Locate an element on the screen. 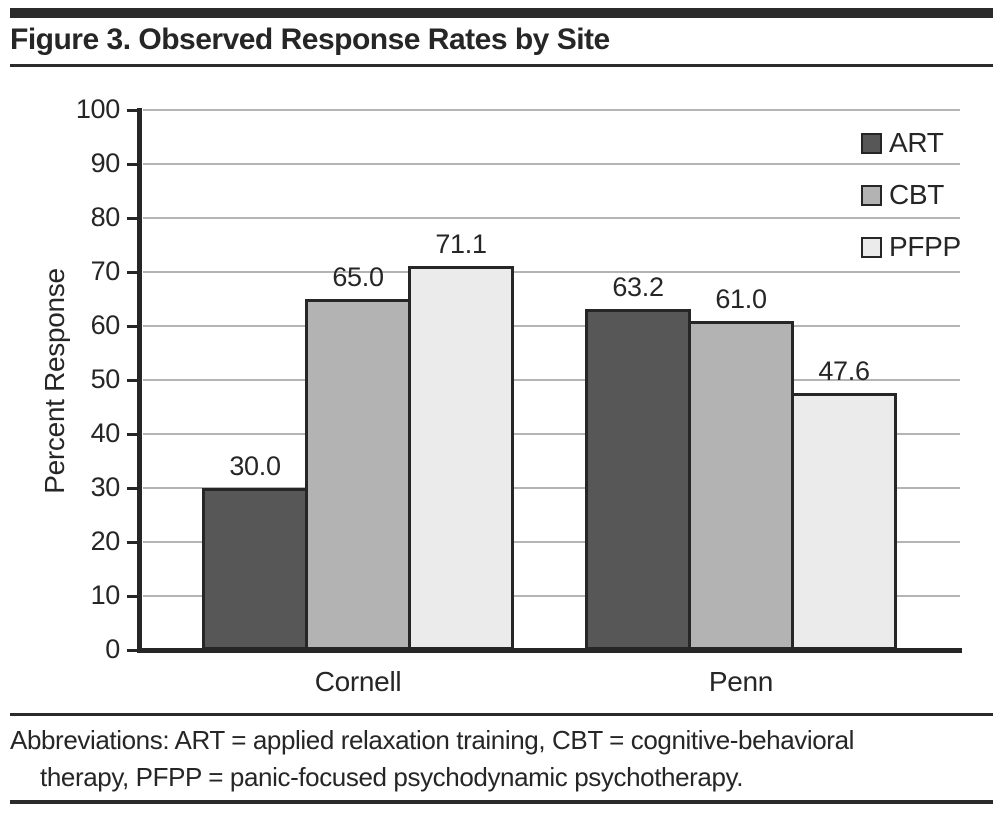 The width and height of the screenshot is (1004, 816). legend-item-art: ART is located at coordinates (902, 143).